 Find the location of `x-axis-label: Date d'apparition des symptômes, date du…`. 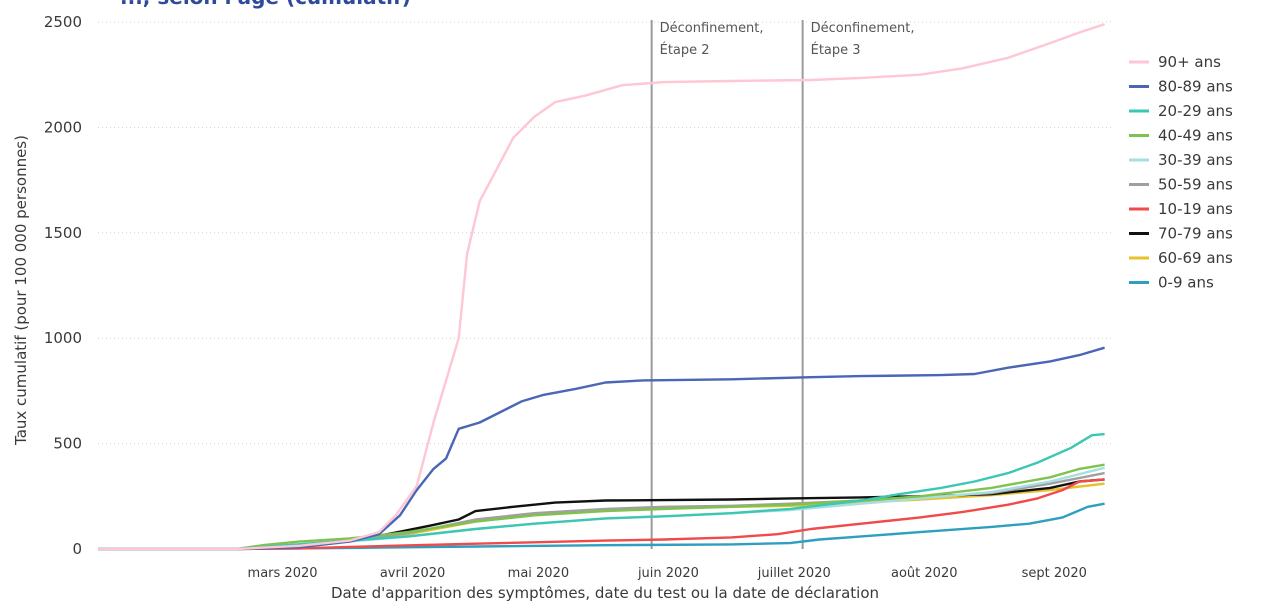

x-axis-label: Date d'apparition des symptômes, date du… is located at coordinates (605, 593).